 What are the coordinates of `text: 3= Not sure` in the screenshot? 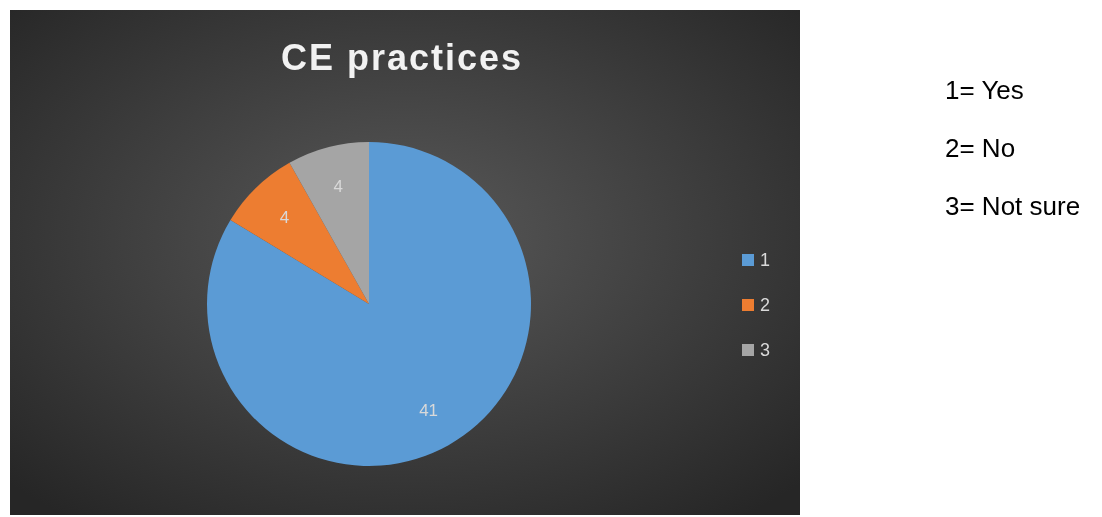 It's located at (1013, 206).